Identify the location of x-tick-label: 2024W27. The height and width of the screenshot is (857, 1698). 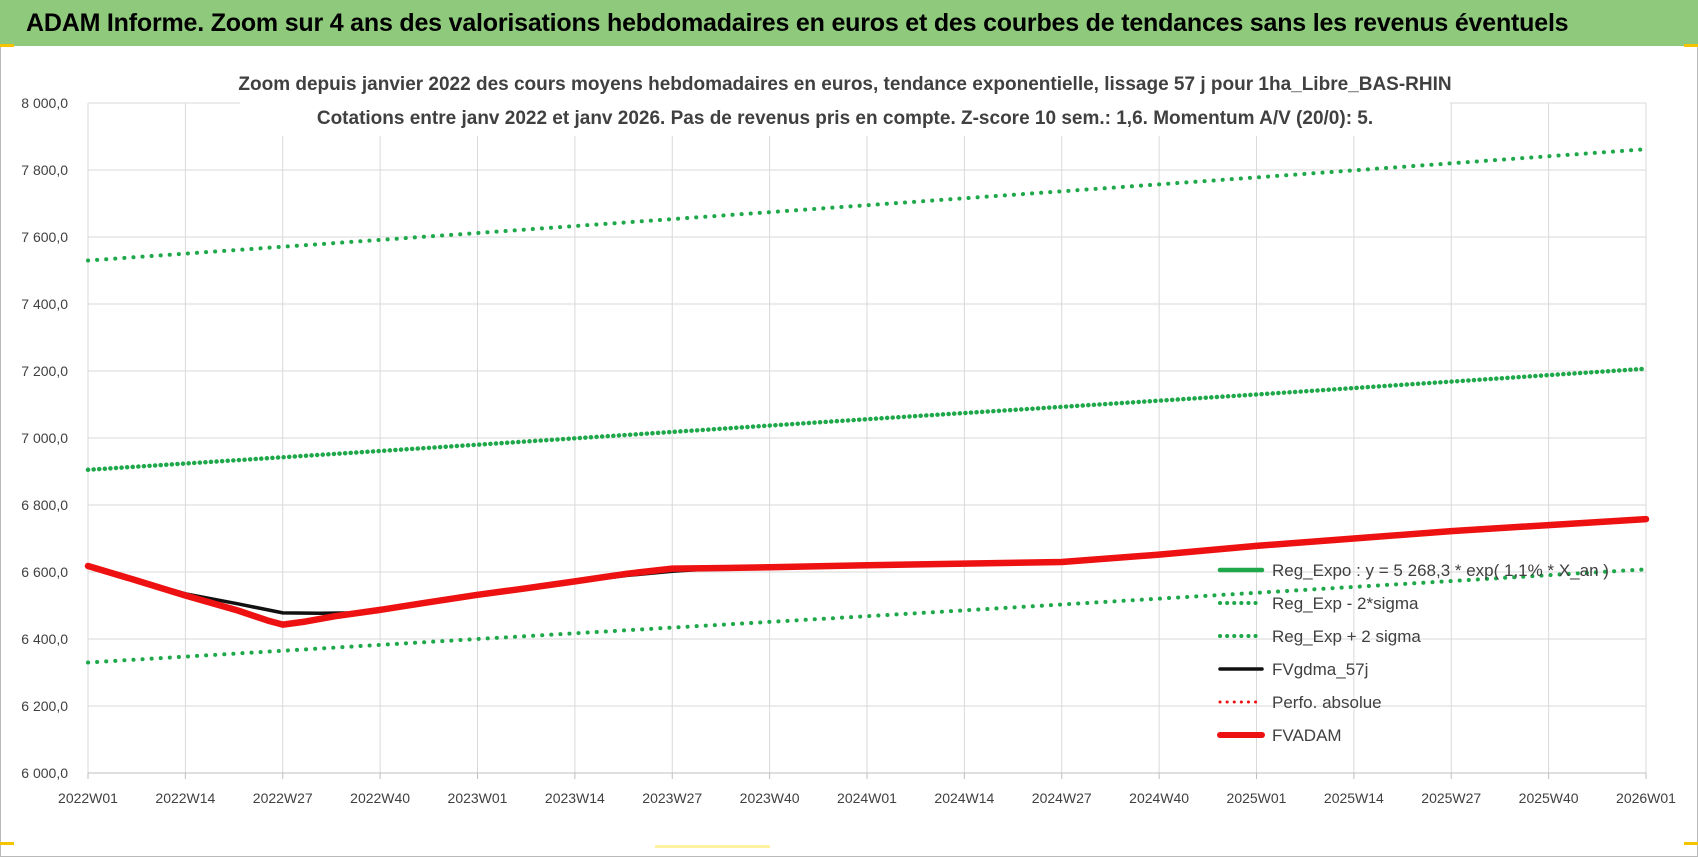
(1062, 798).